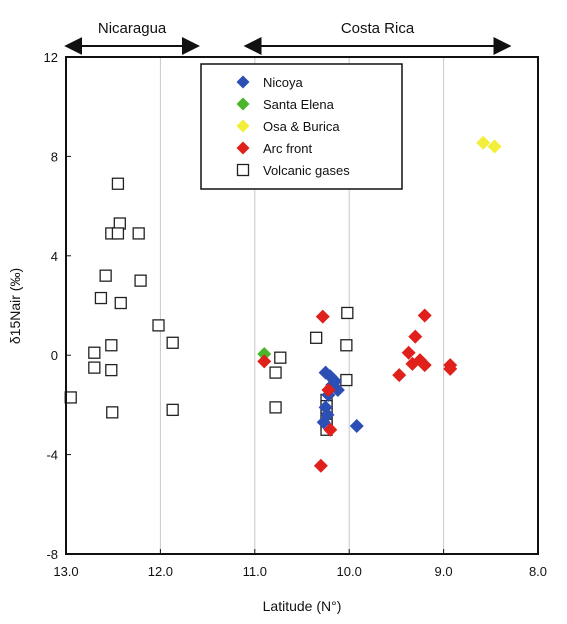  What do you see at coordinates (283, 82) in the screenshot?
I see `legend-label-nicoya: Nicoya` at bounding box center [283, 82].